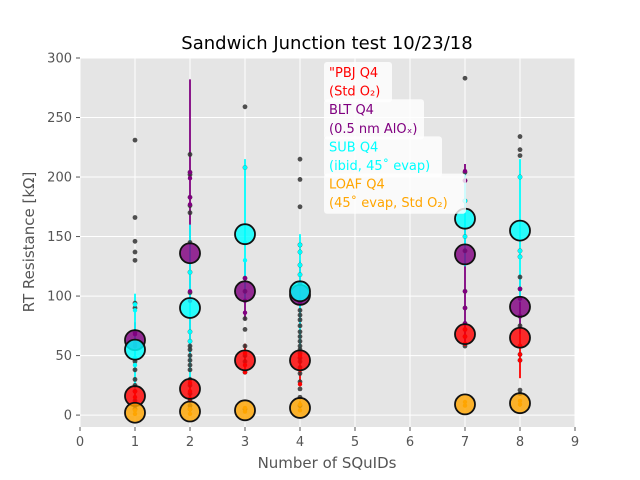 Image resolution: width=640 pixels, height=480 pixels. Describe the element at coordinates (357, 185) in the screenshot. I see `legend-label: LOAF Q4` at that location.